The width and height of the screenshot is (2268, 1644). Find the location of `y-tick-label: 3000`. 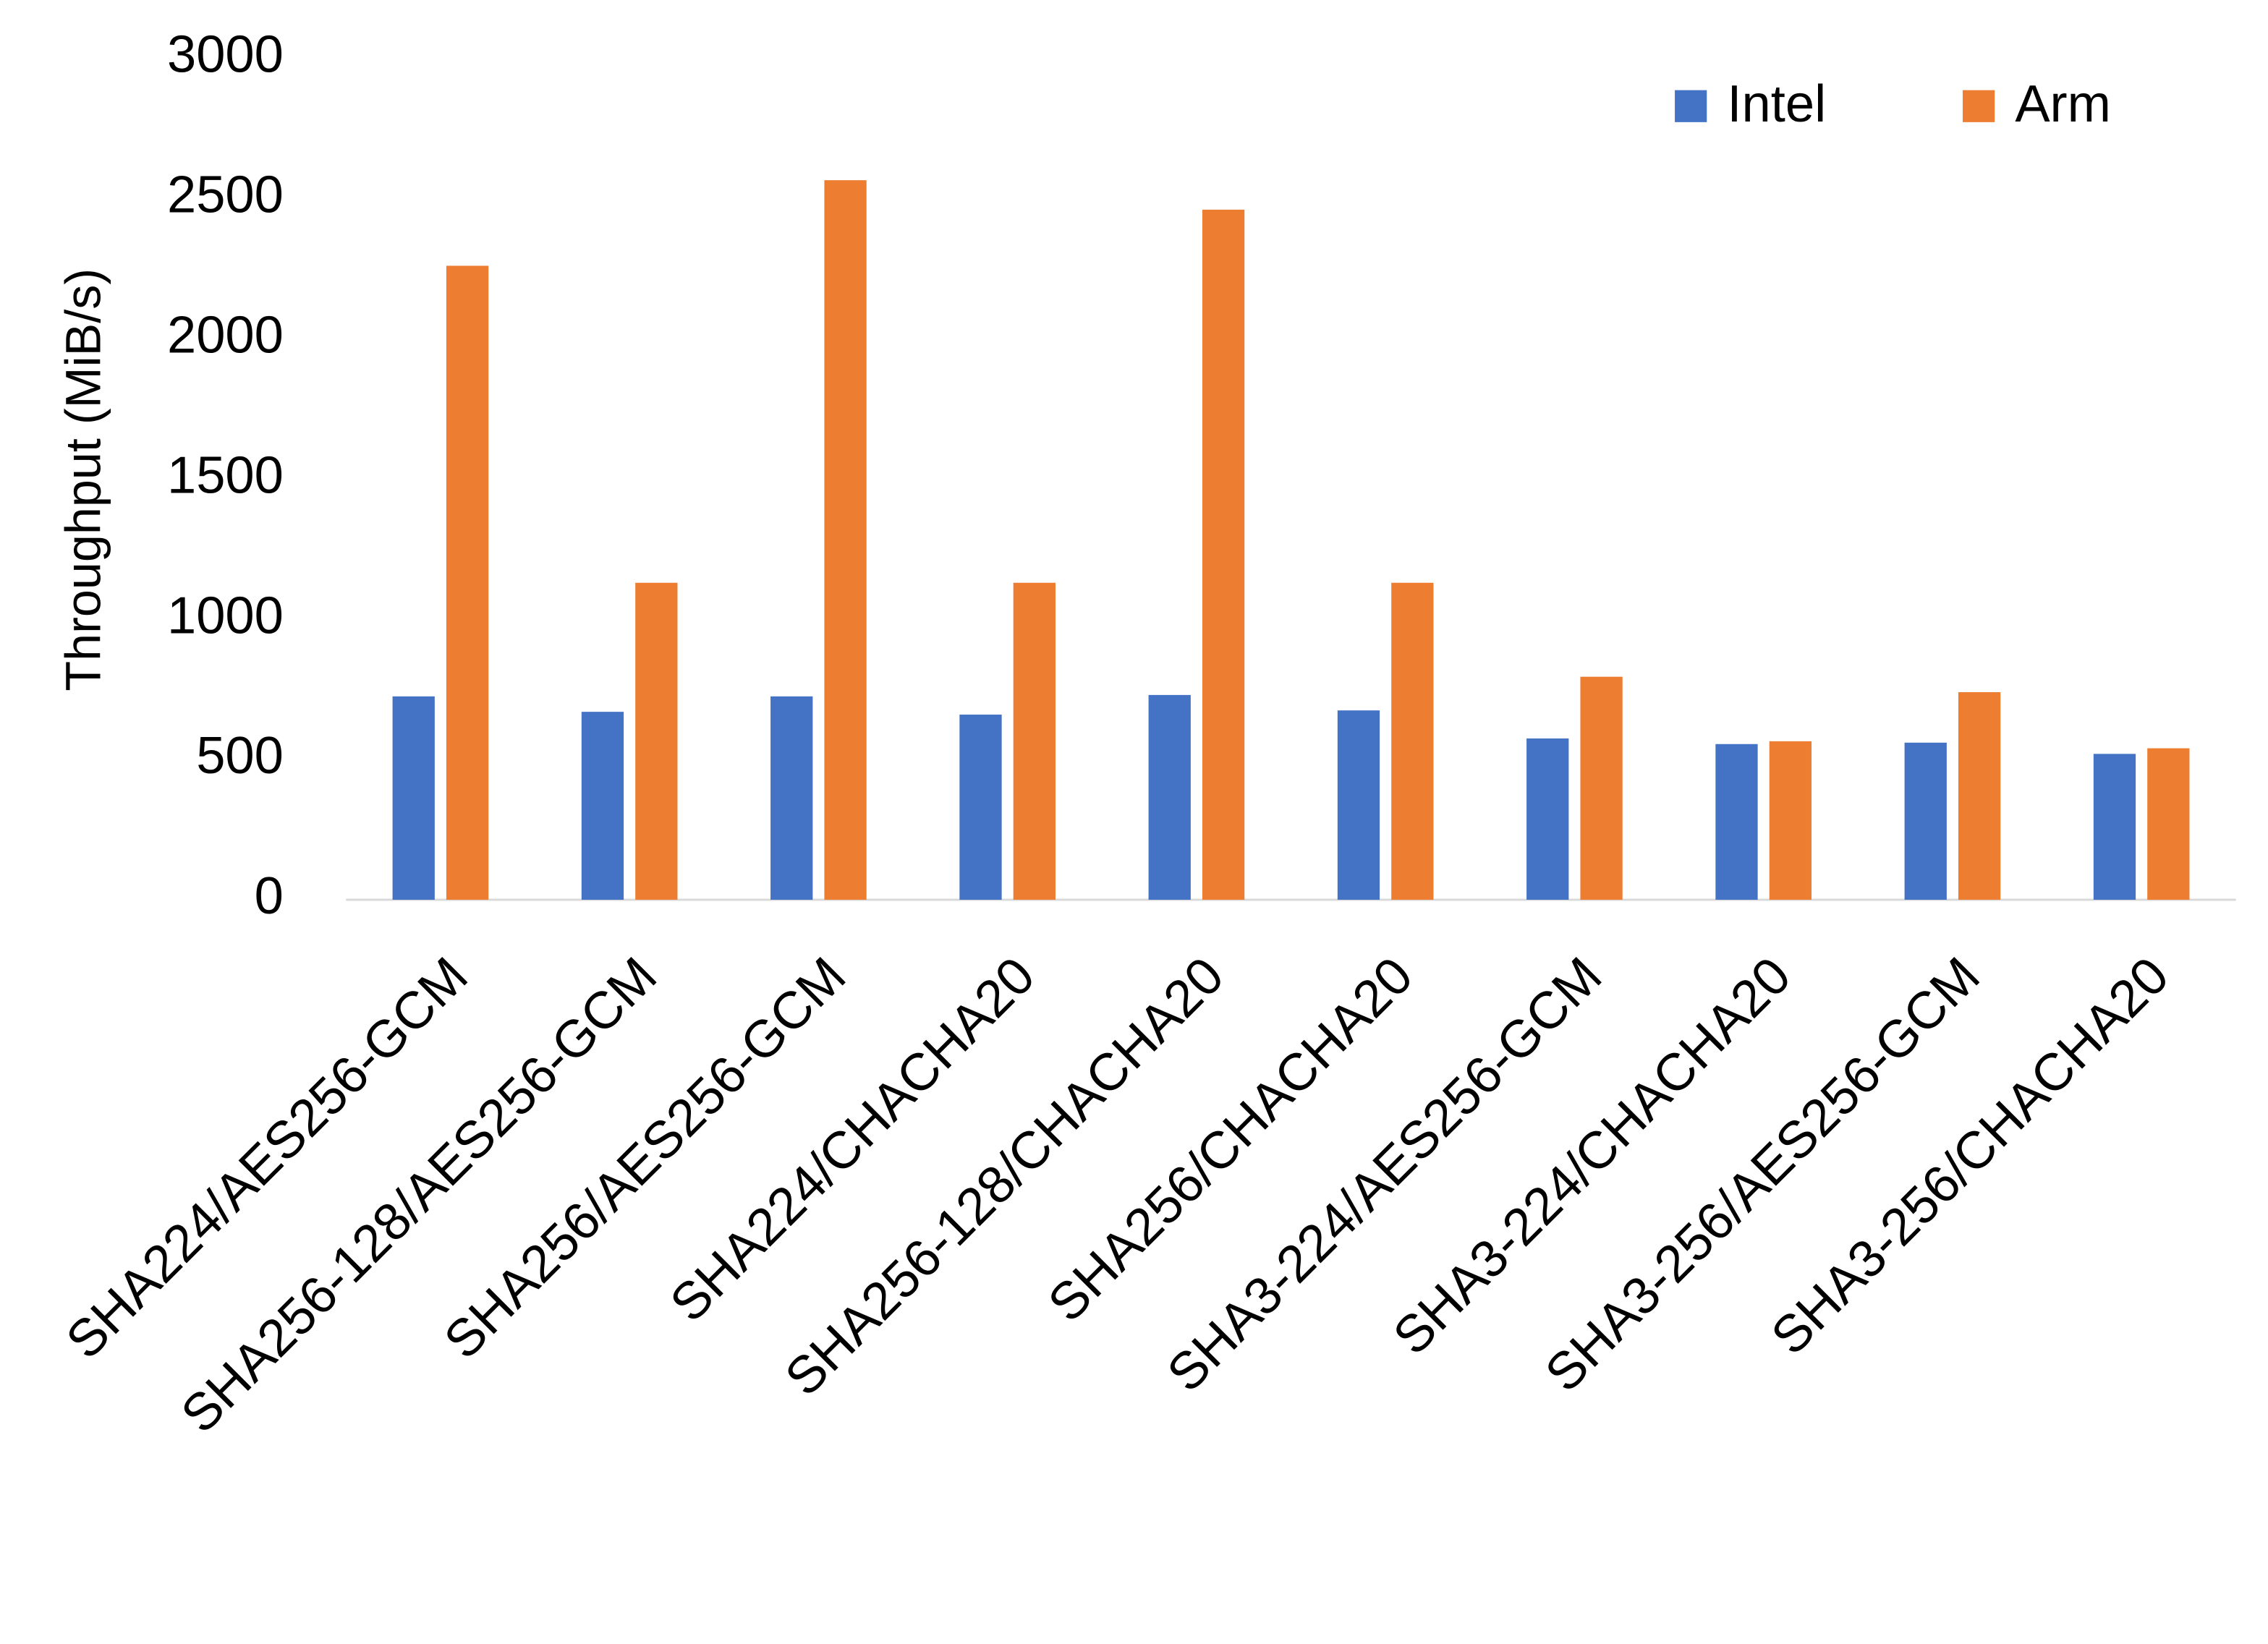

y-tick-label: 3000 is located at coordinates (225, 55).